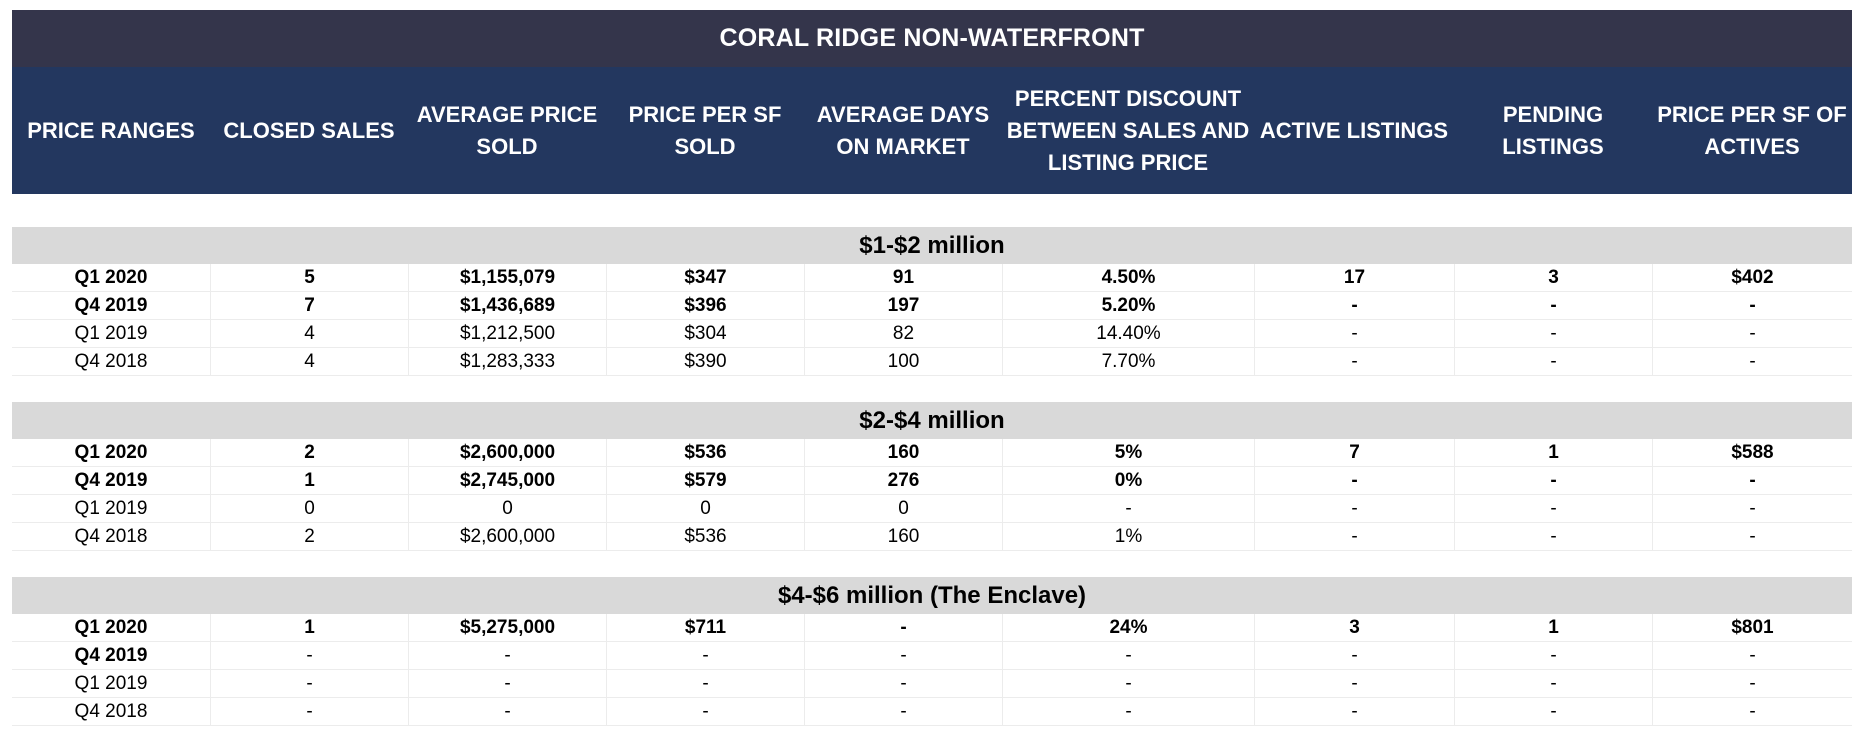 This screenshot has width=1864, height=742. What do you see at coordinates (932, 628) in the screenshot?
I see `table-row: Q1 2020 1 $5,275,000 $711-24% 3 1 $801` at bounding box center [932, 628].